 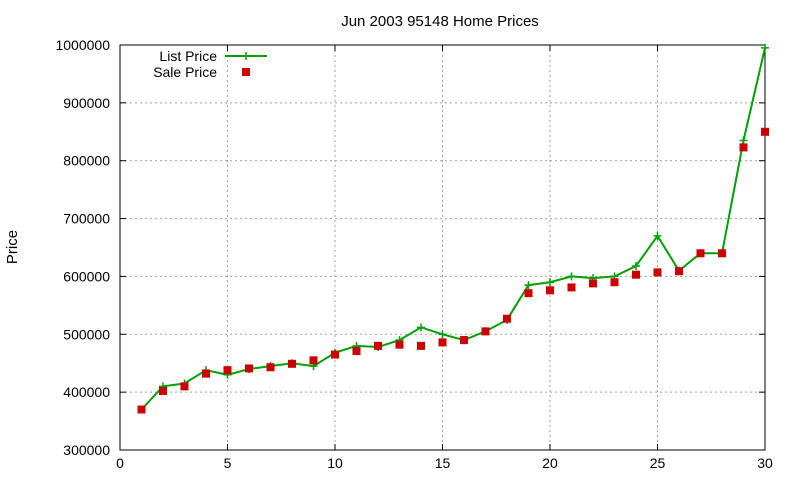 What do you see at coordinates (86, 219) in the screenshot?
I see `y-tick-label: 700000` at bounding box center [86, 219].